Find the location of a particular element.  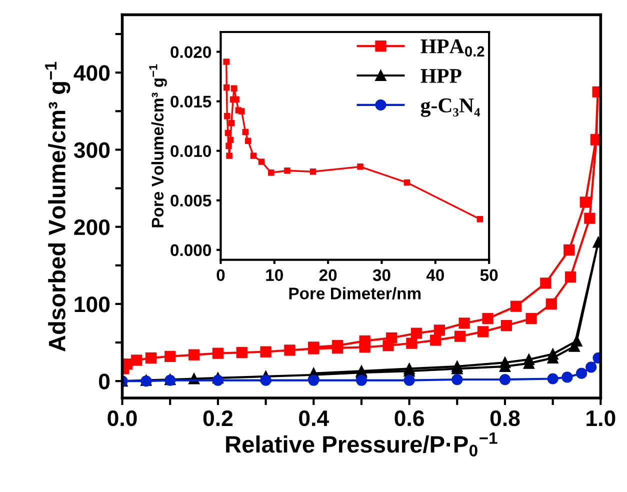

y-axis-title: Pore Volume/cm³ g$^{−1}$ is located at coordinates (158, 146).